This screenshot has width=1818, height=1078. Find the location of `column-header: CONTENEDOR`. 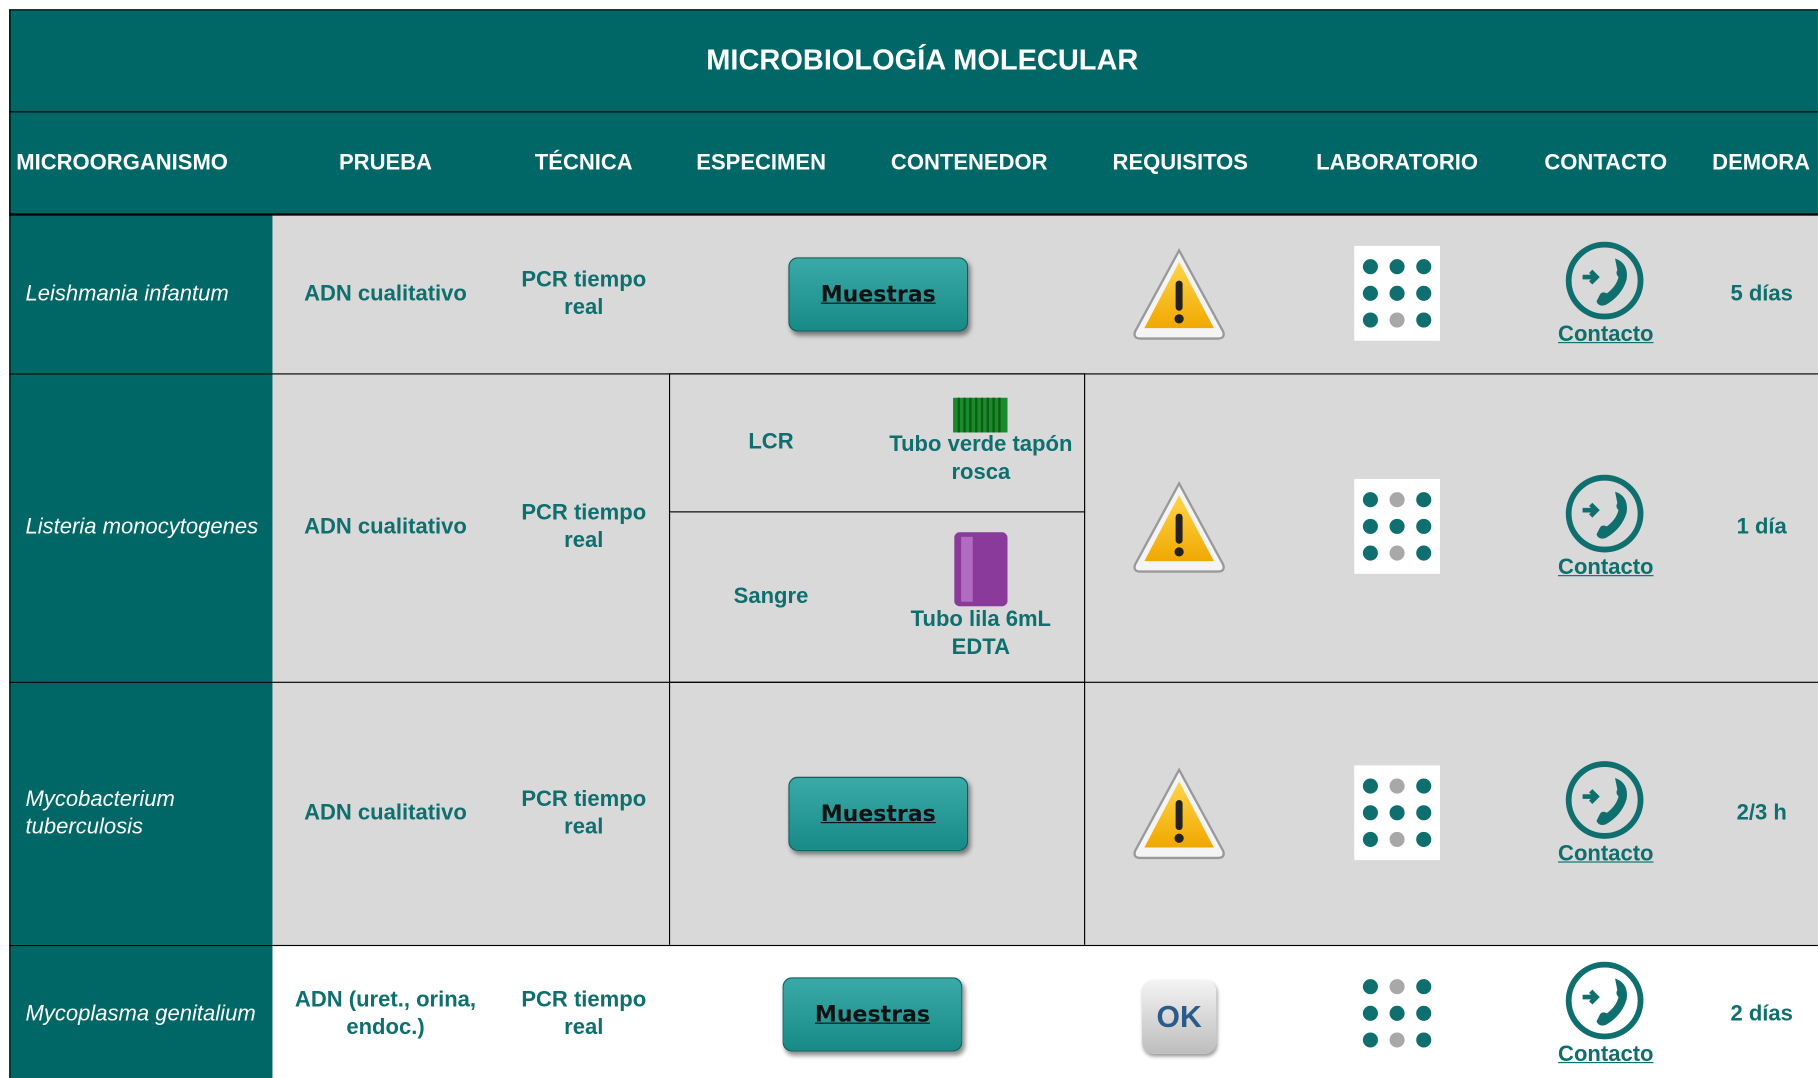

column-header: CONTENEDOR is located at coordinates (969, 163).